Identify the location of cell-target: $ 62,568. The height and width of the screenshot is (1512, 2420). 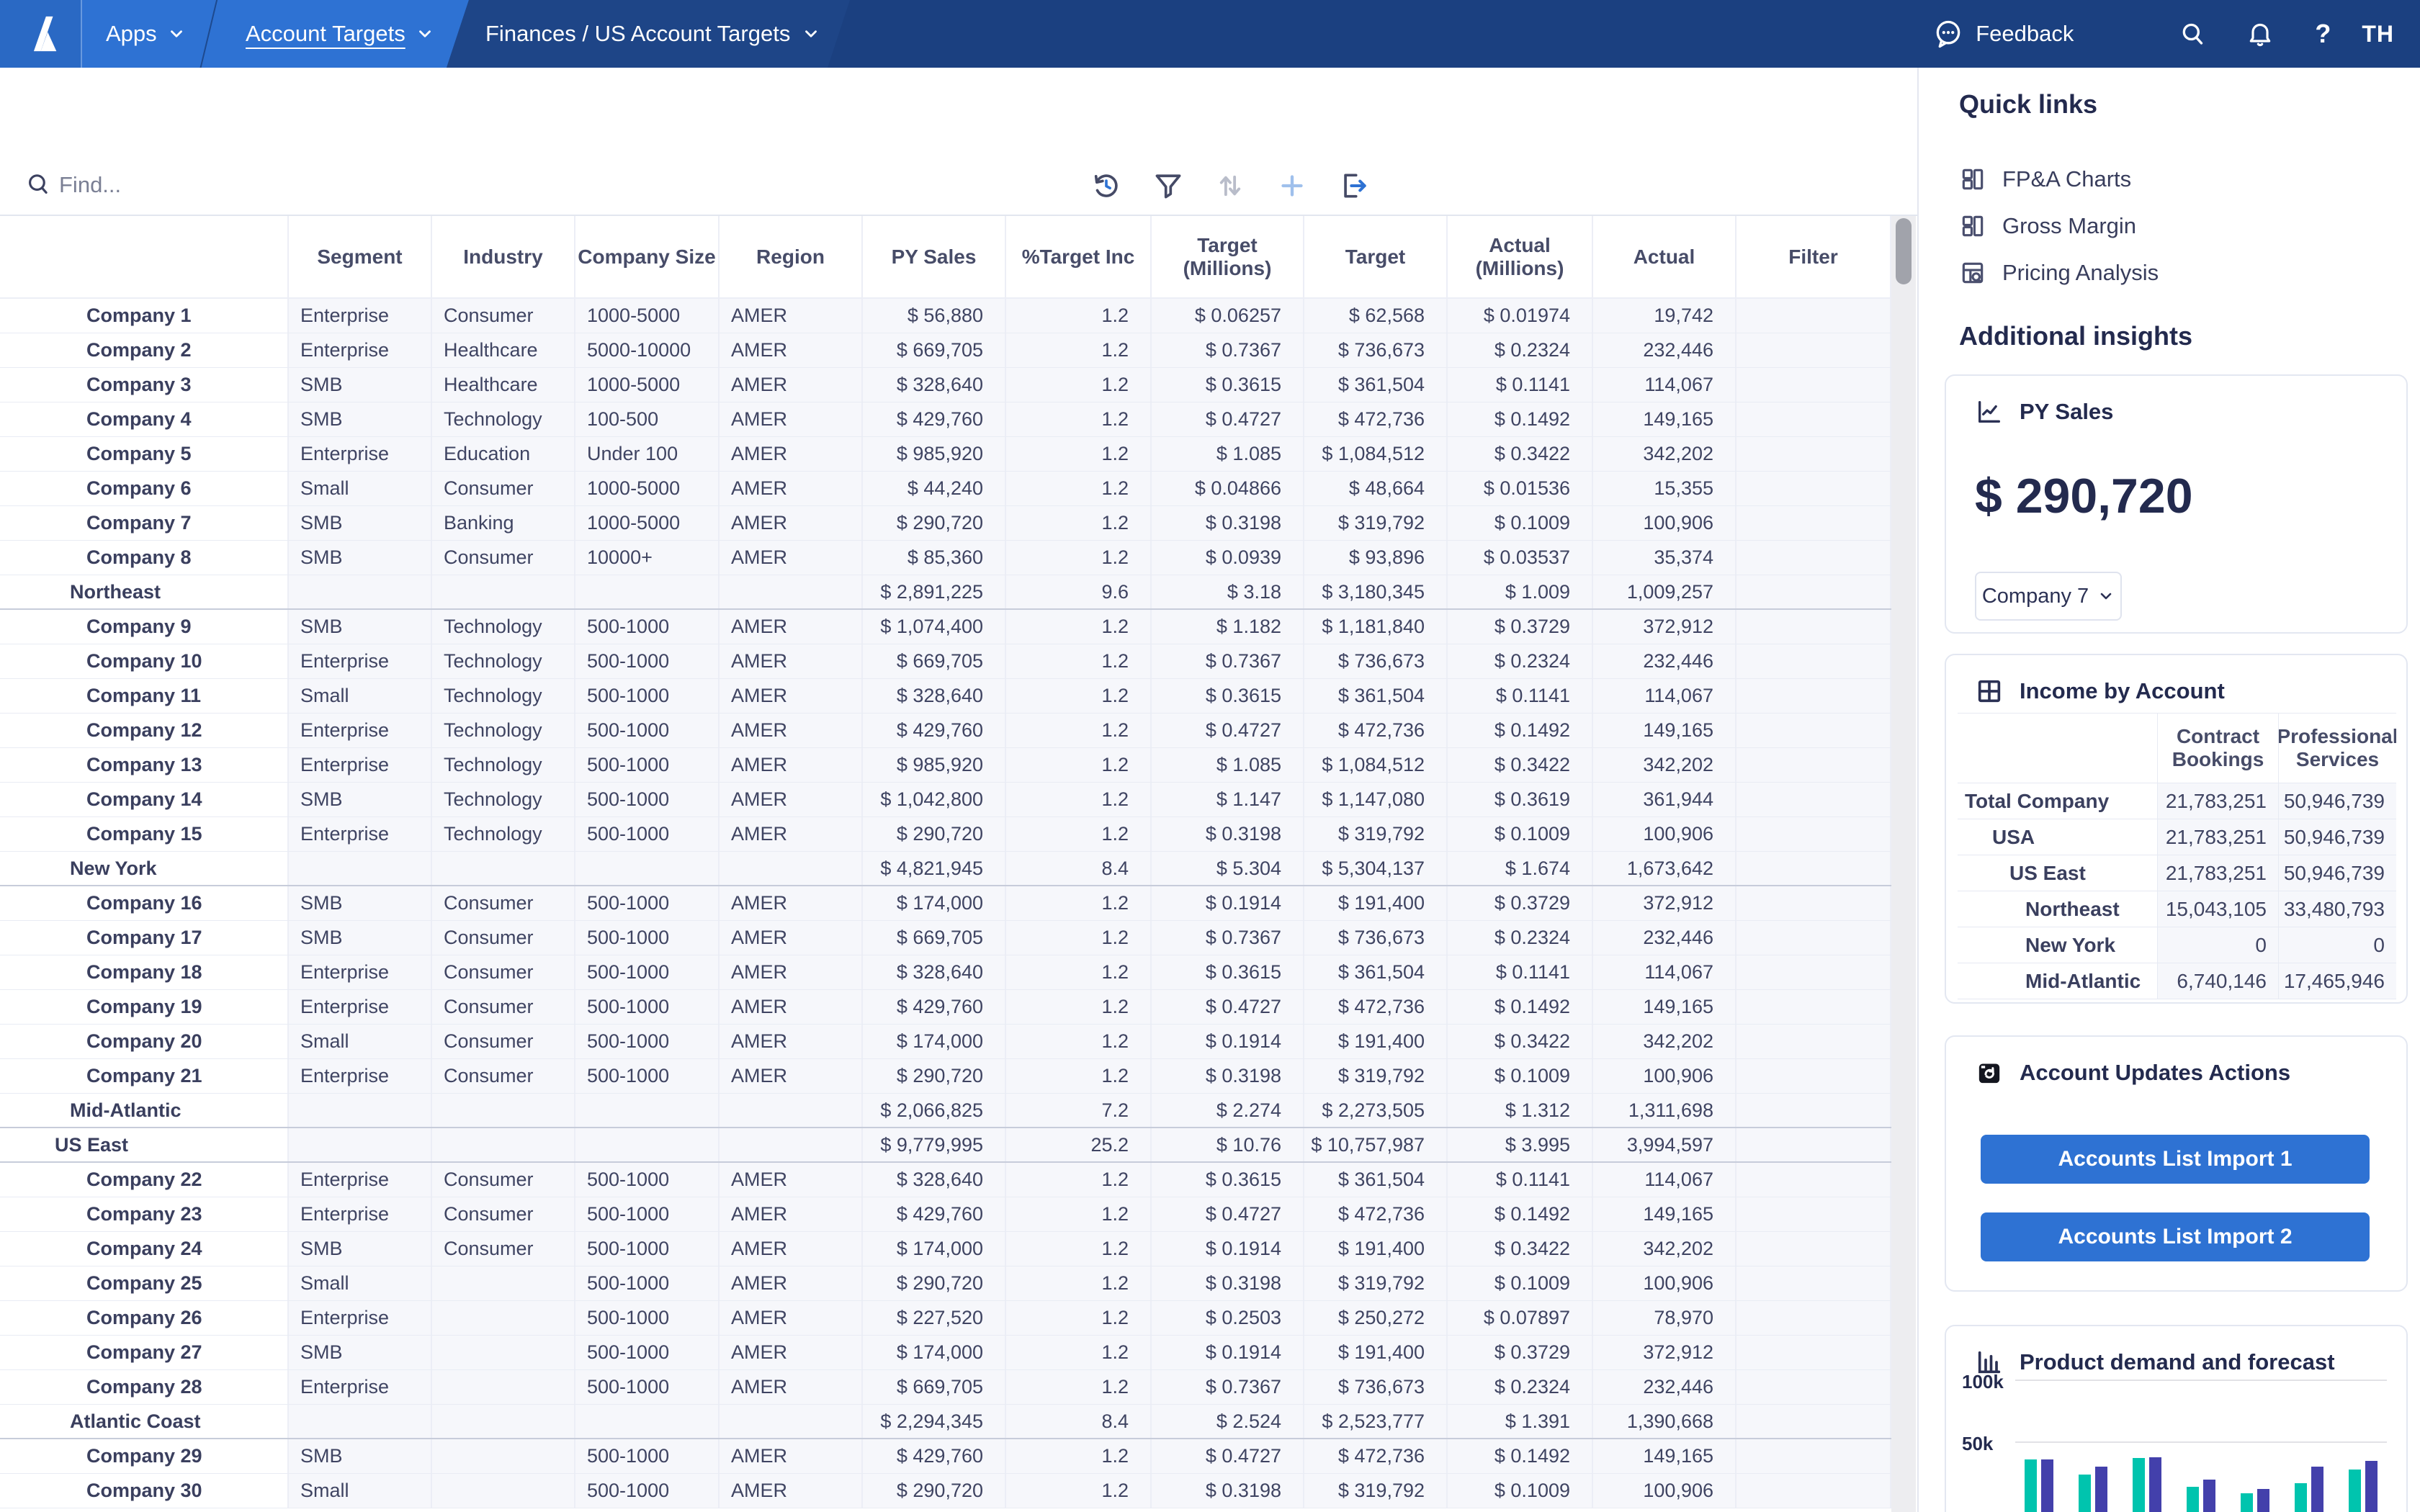
(1376, 316).